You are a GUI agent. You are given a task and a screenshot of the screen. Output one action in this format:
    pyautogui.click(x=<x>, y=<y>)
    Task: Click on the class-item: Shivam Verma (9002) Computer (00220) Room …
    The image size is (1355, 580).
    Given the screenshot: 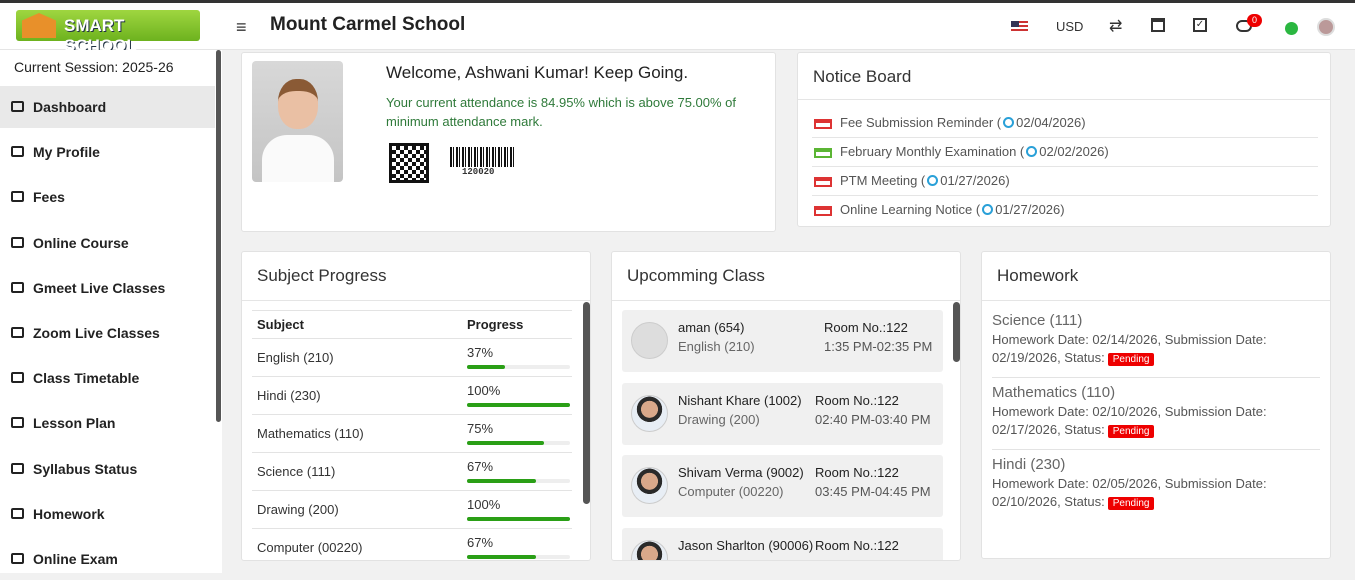 What is the action you would take?
    pyautogui.click(x=782, y=486)
    